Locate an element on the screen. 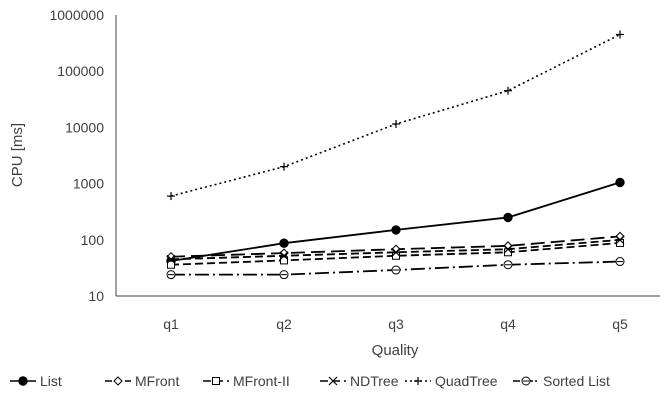 Image resolution: width=666 pixels, height=397 pixels. legend-label: MFront is located at coordinates (157, 381).